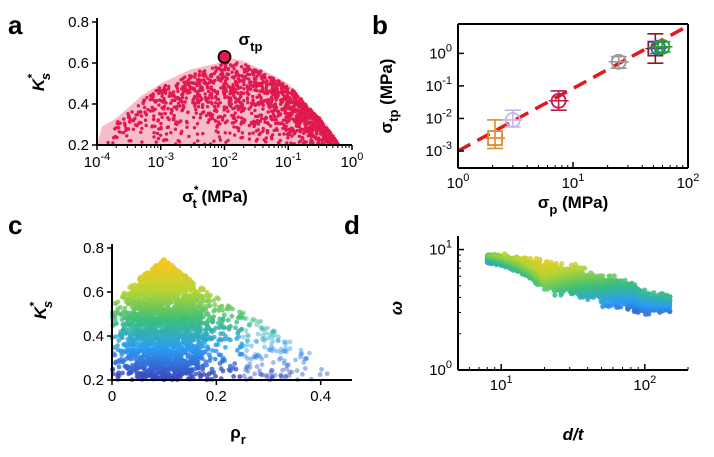  Describe the element at coordinates (458, 182) in the screenshot. I see `x-tick-label: 10⁰` at that location.